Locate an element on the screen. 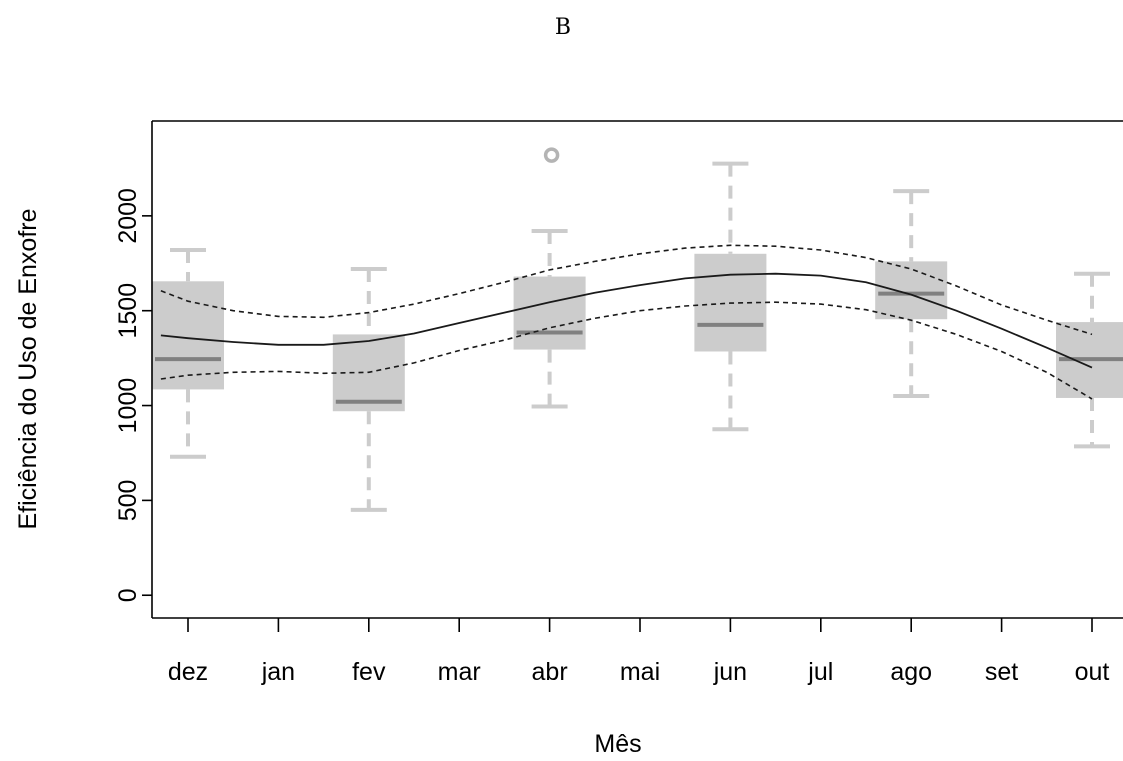 The image size is (1123, 761). fitted-line is located at coordinates (626, 320).